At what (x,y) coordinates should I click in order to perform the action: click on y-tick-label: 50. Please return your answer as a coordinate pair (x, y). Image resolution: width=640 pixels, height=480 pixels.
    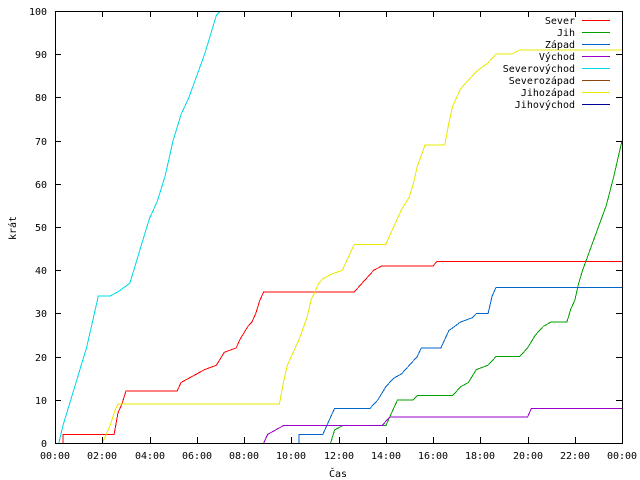
    Looking at the image, I should click on (41, 228).